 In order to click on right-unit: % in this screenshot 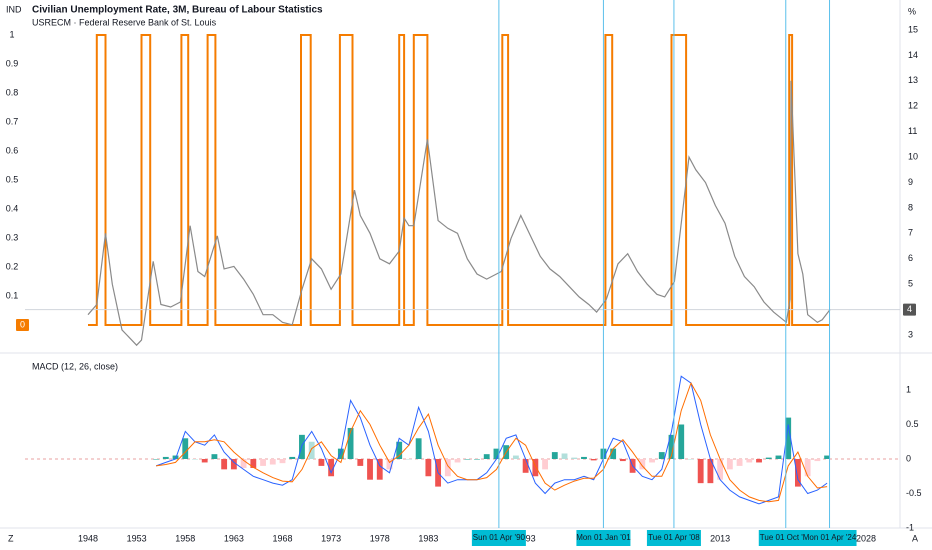, I will do `click(912, 11)`.